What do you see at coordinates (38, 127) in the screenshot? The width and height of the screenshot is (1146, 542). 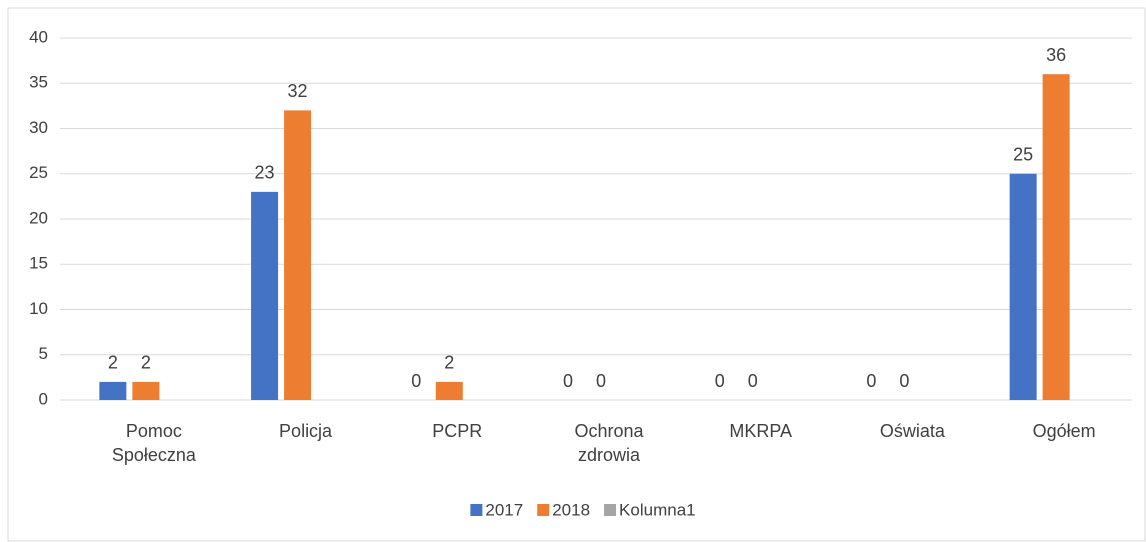 I see `y-tick-label: 30` at bounding box center [38, 127].